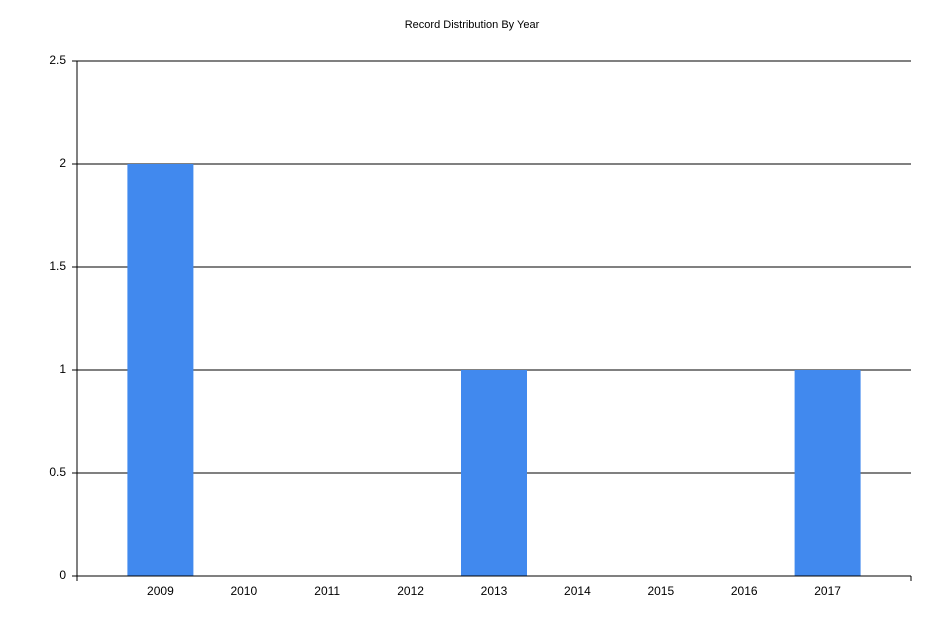  I want to click on chart-title: Record Distribution By Year, so click(472, 25).